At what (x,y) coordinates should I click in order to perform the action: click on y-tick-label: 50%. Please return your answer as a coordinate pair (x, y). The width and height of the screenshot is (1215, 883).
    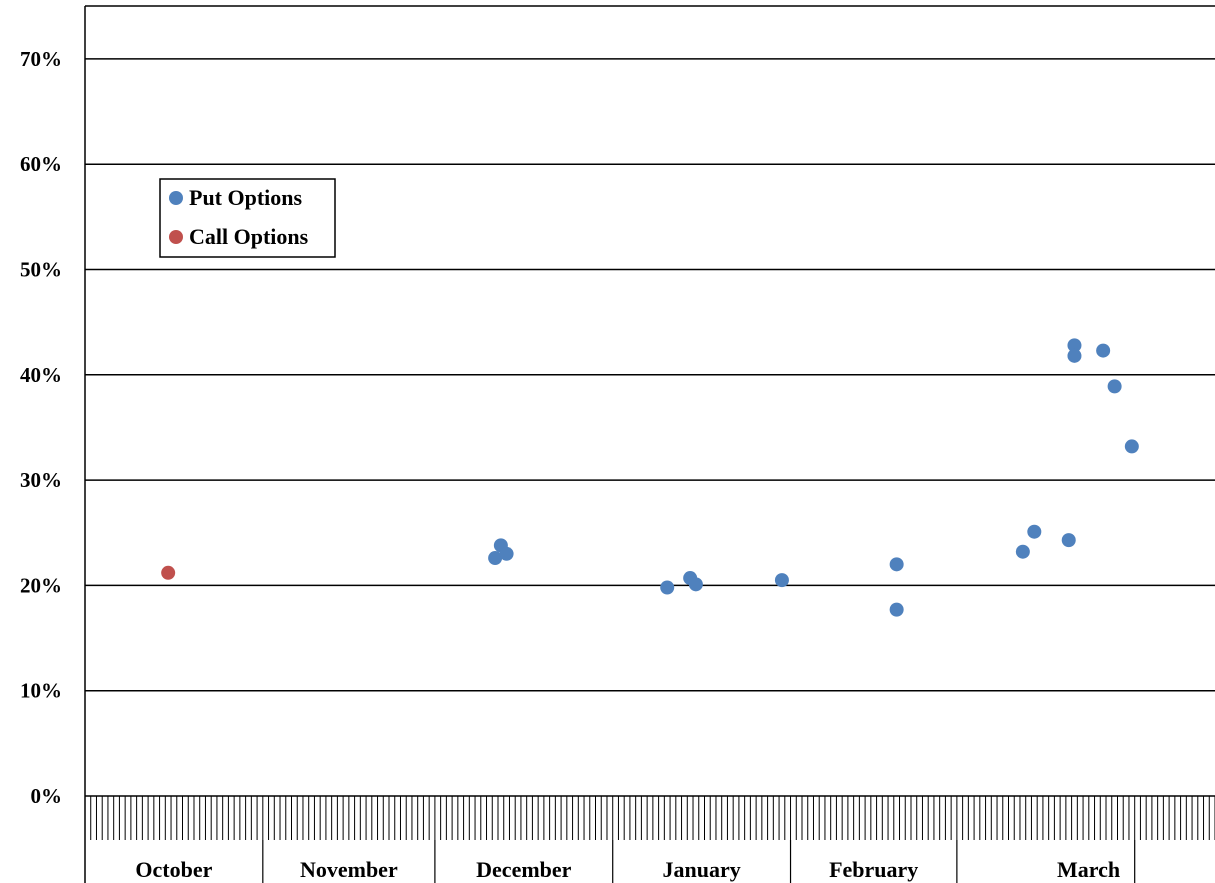
    Looking at the image, I should click on (41, 270).